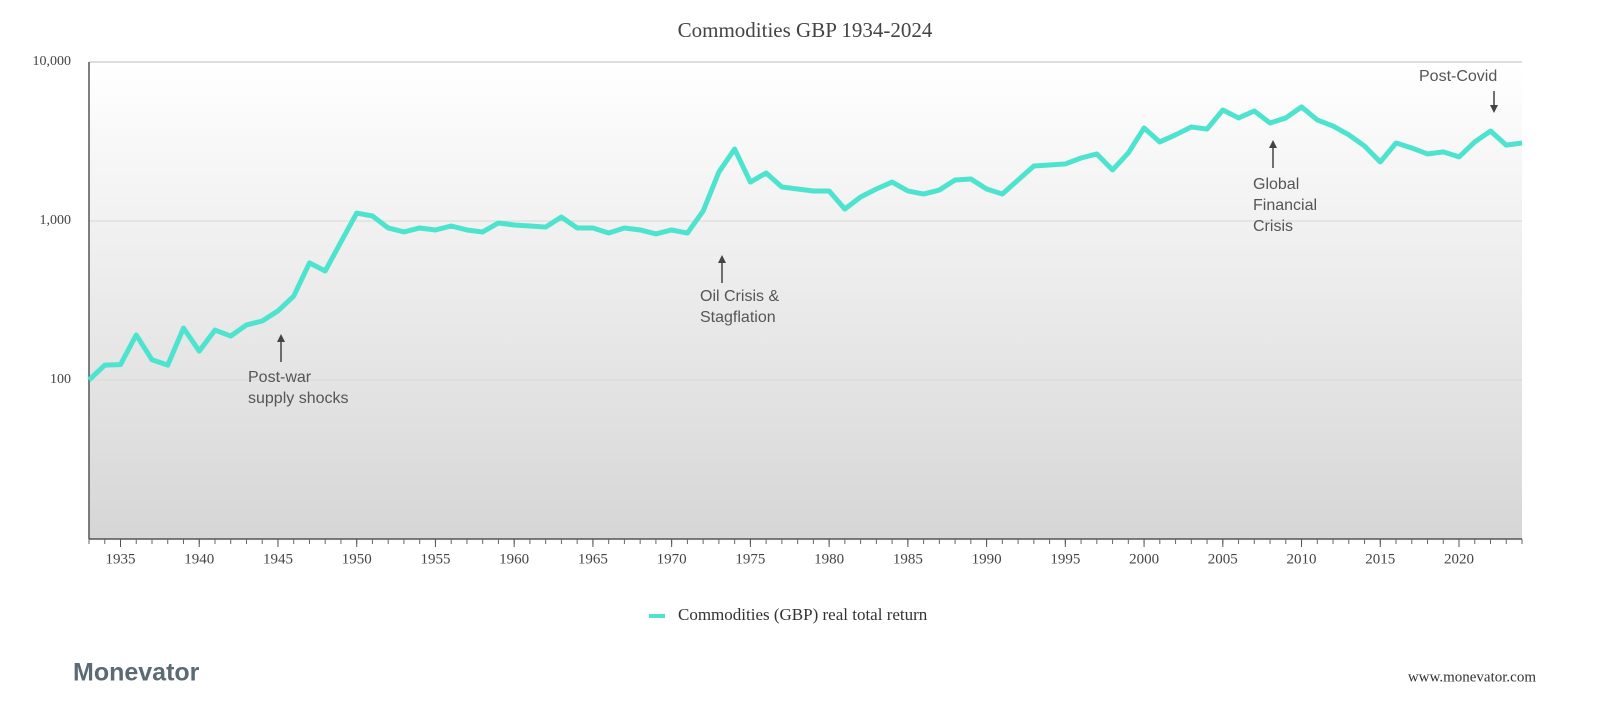 This screenshot has height=724, width=1603. I want to click on annotation: Oil Crisis &, so click(739, 296).